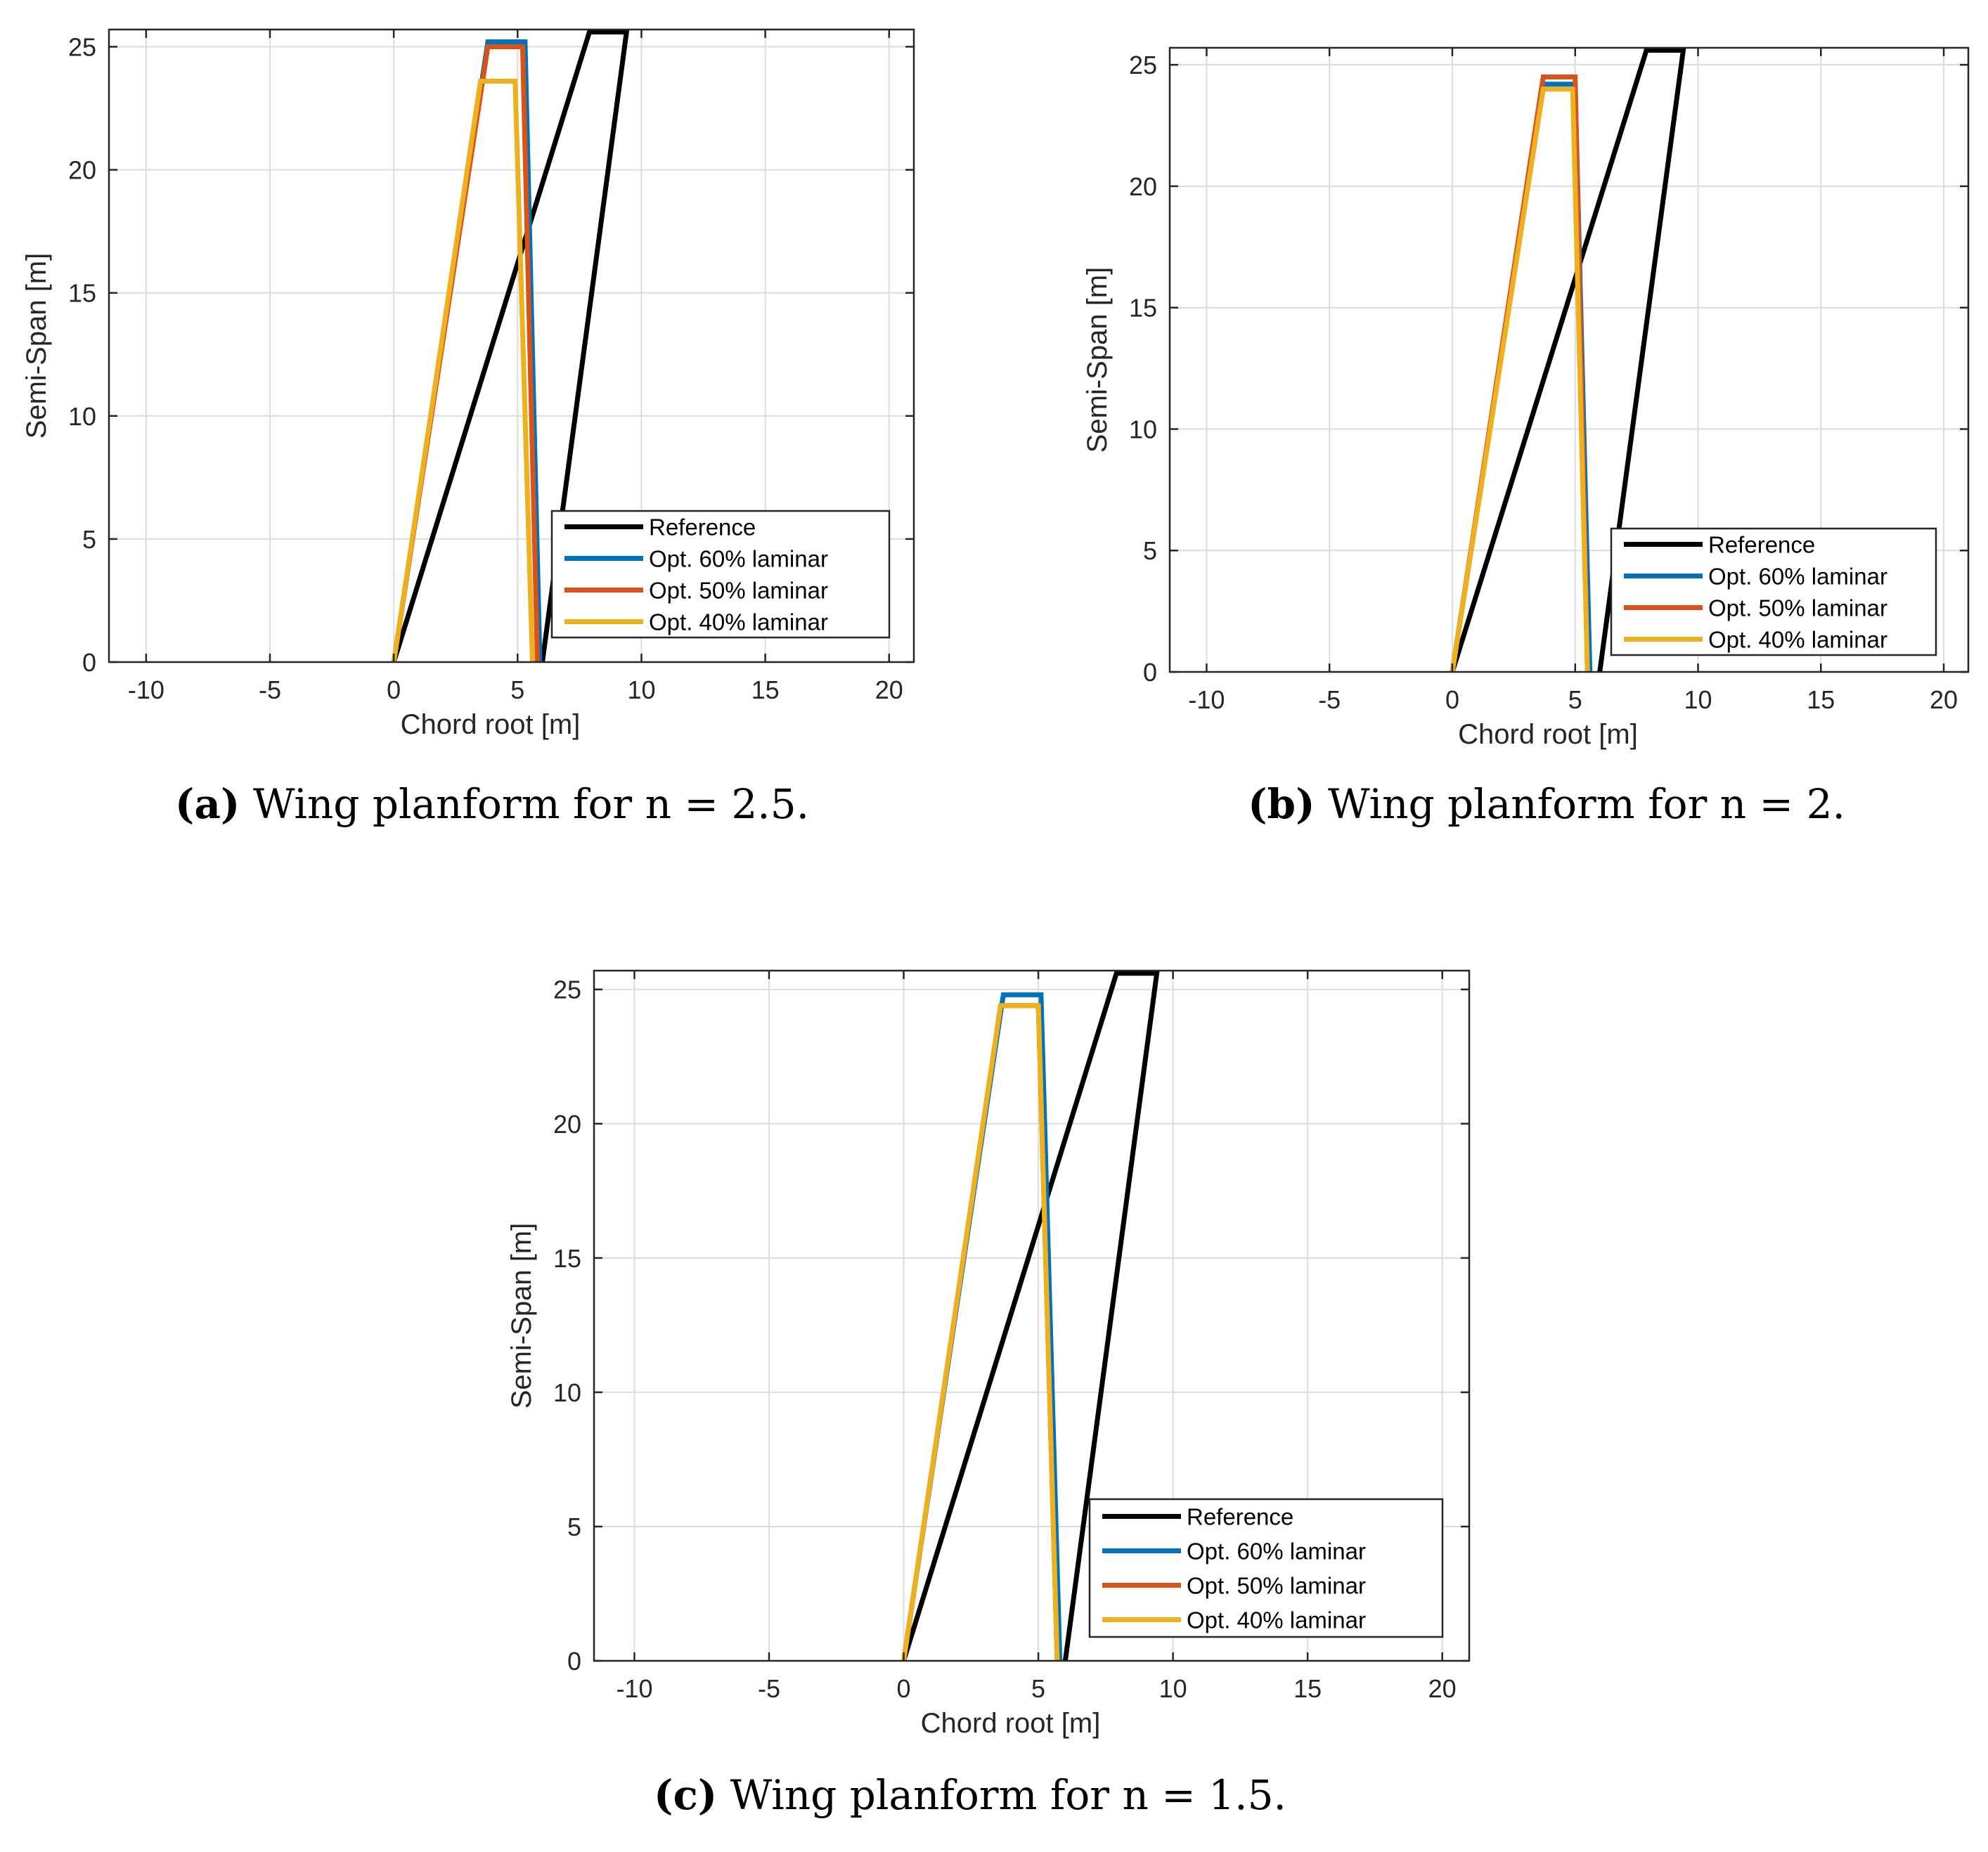  I want to click on caption-a: (a) Wing planform for n = 2.5., so click(492, 804).